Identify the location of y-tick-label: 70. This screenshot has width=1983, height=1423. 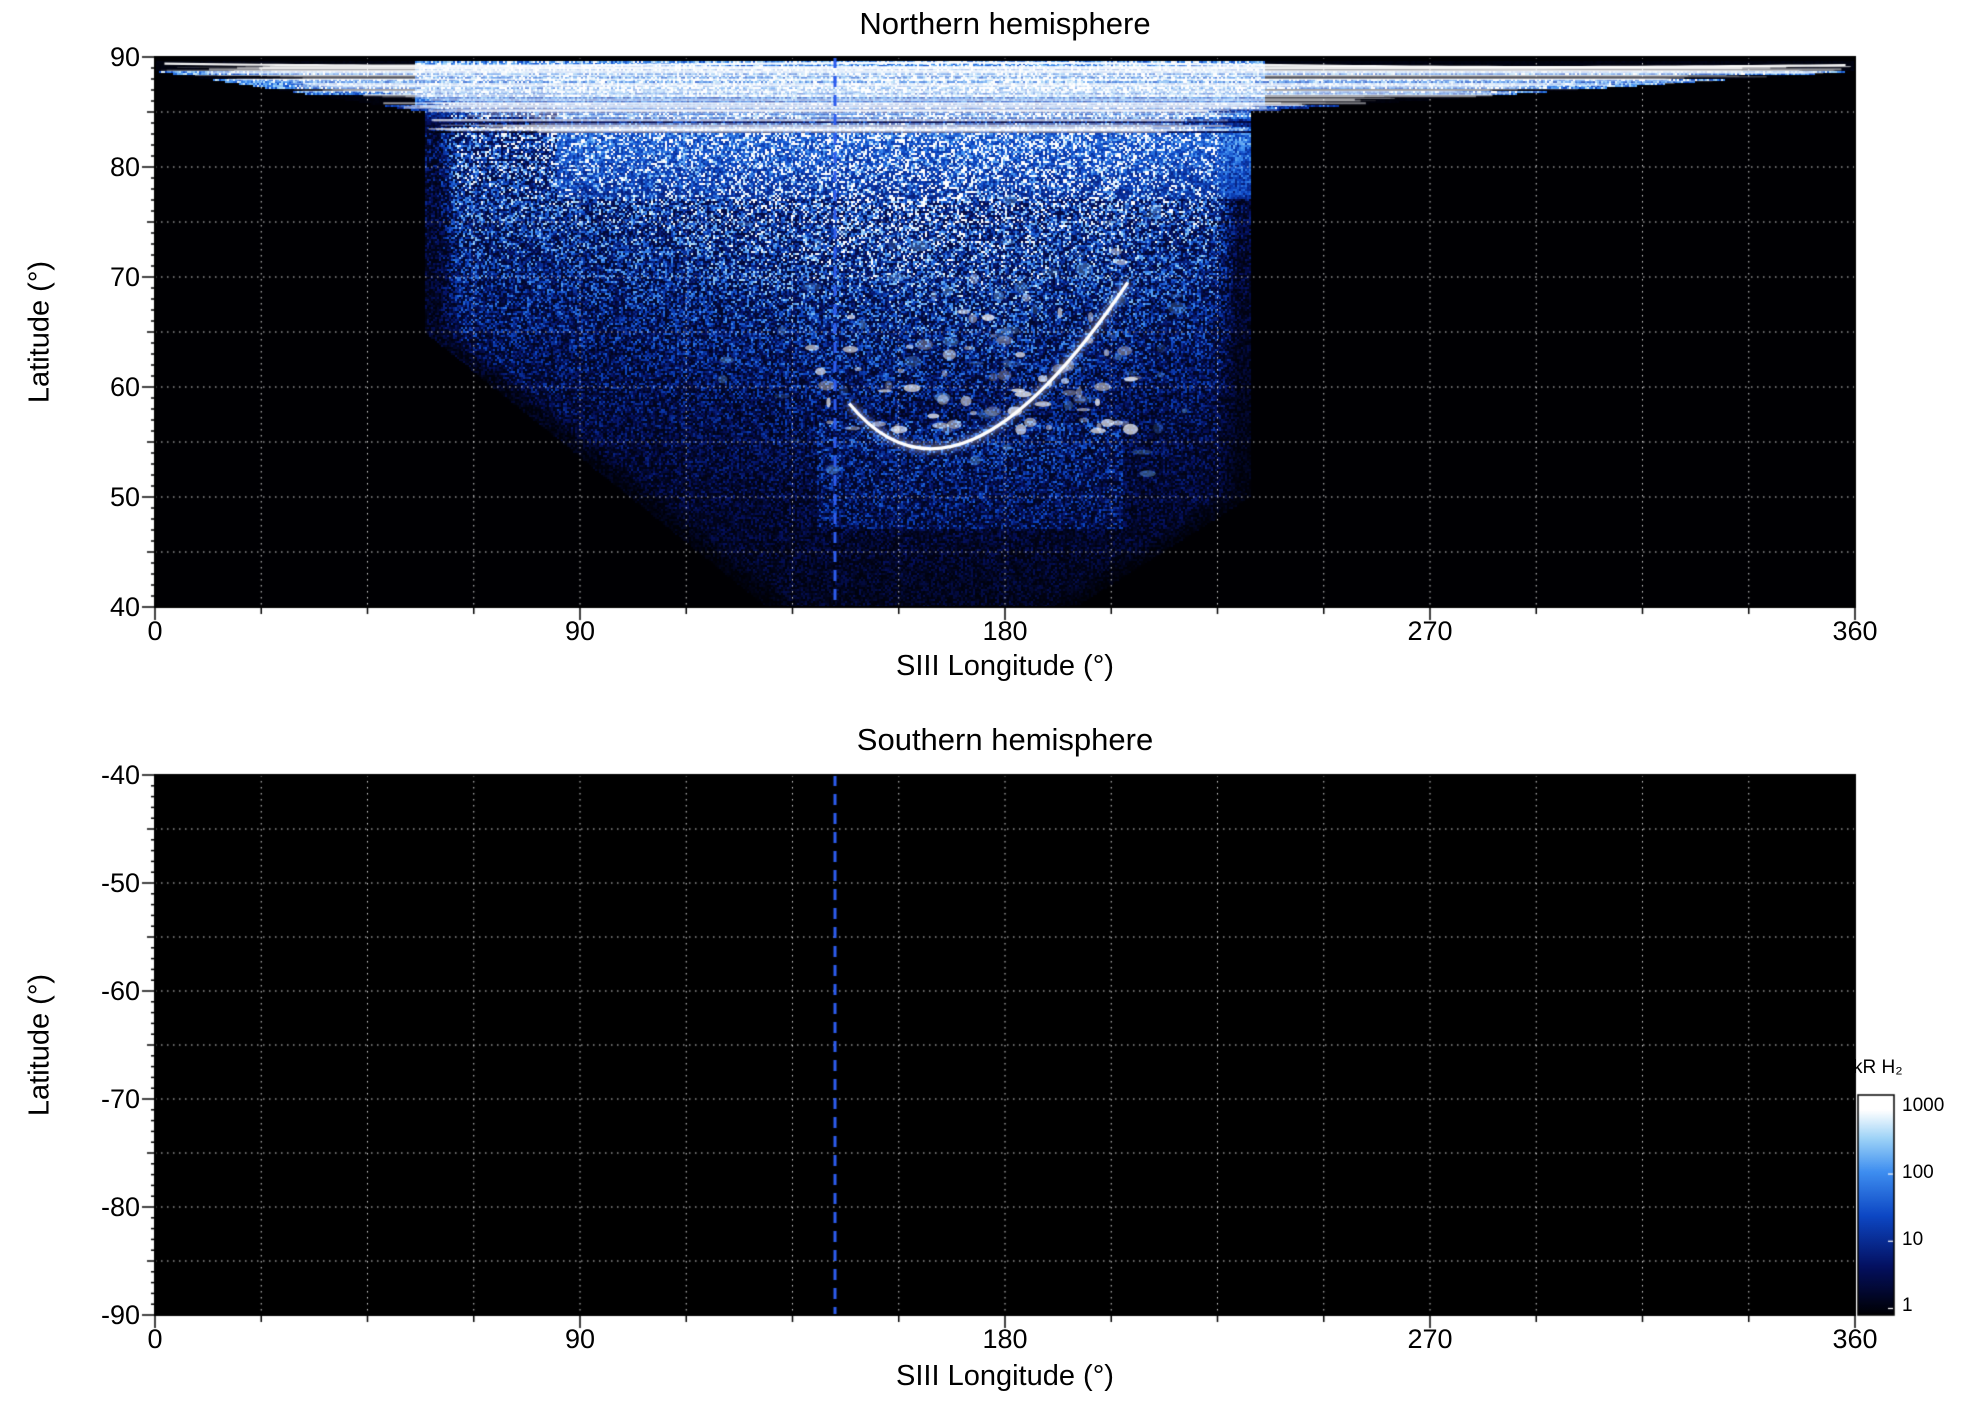
(124, 277).